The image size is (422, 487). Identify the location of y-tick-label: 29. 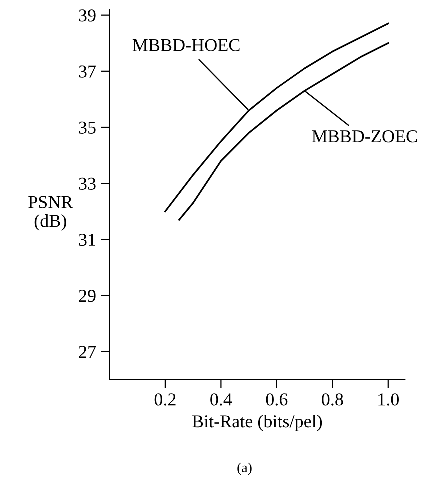
(87, 296).